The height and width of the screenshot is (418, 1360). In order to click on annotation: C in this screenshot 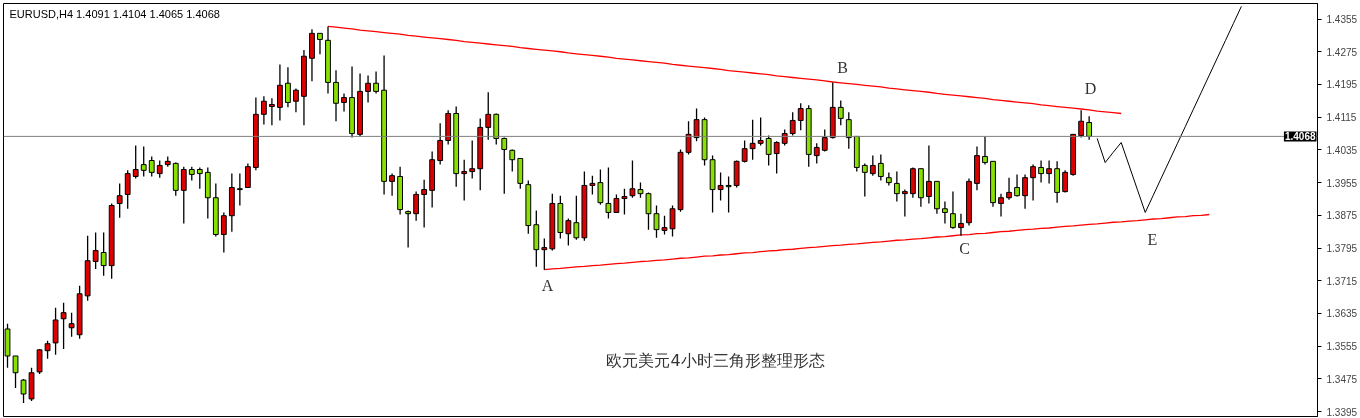, I will do `click(964, 248)`.